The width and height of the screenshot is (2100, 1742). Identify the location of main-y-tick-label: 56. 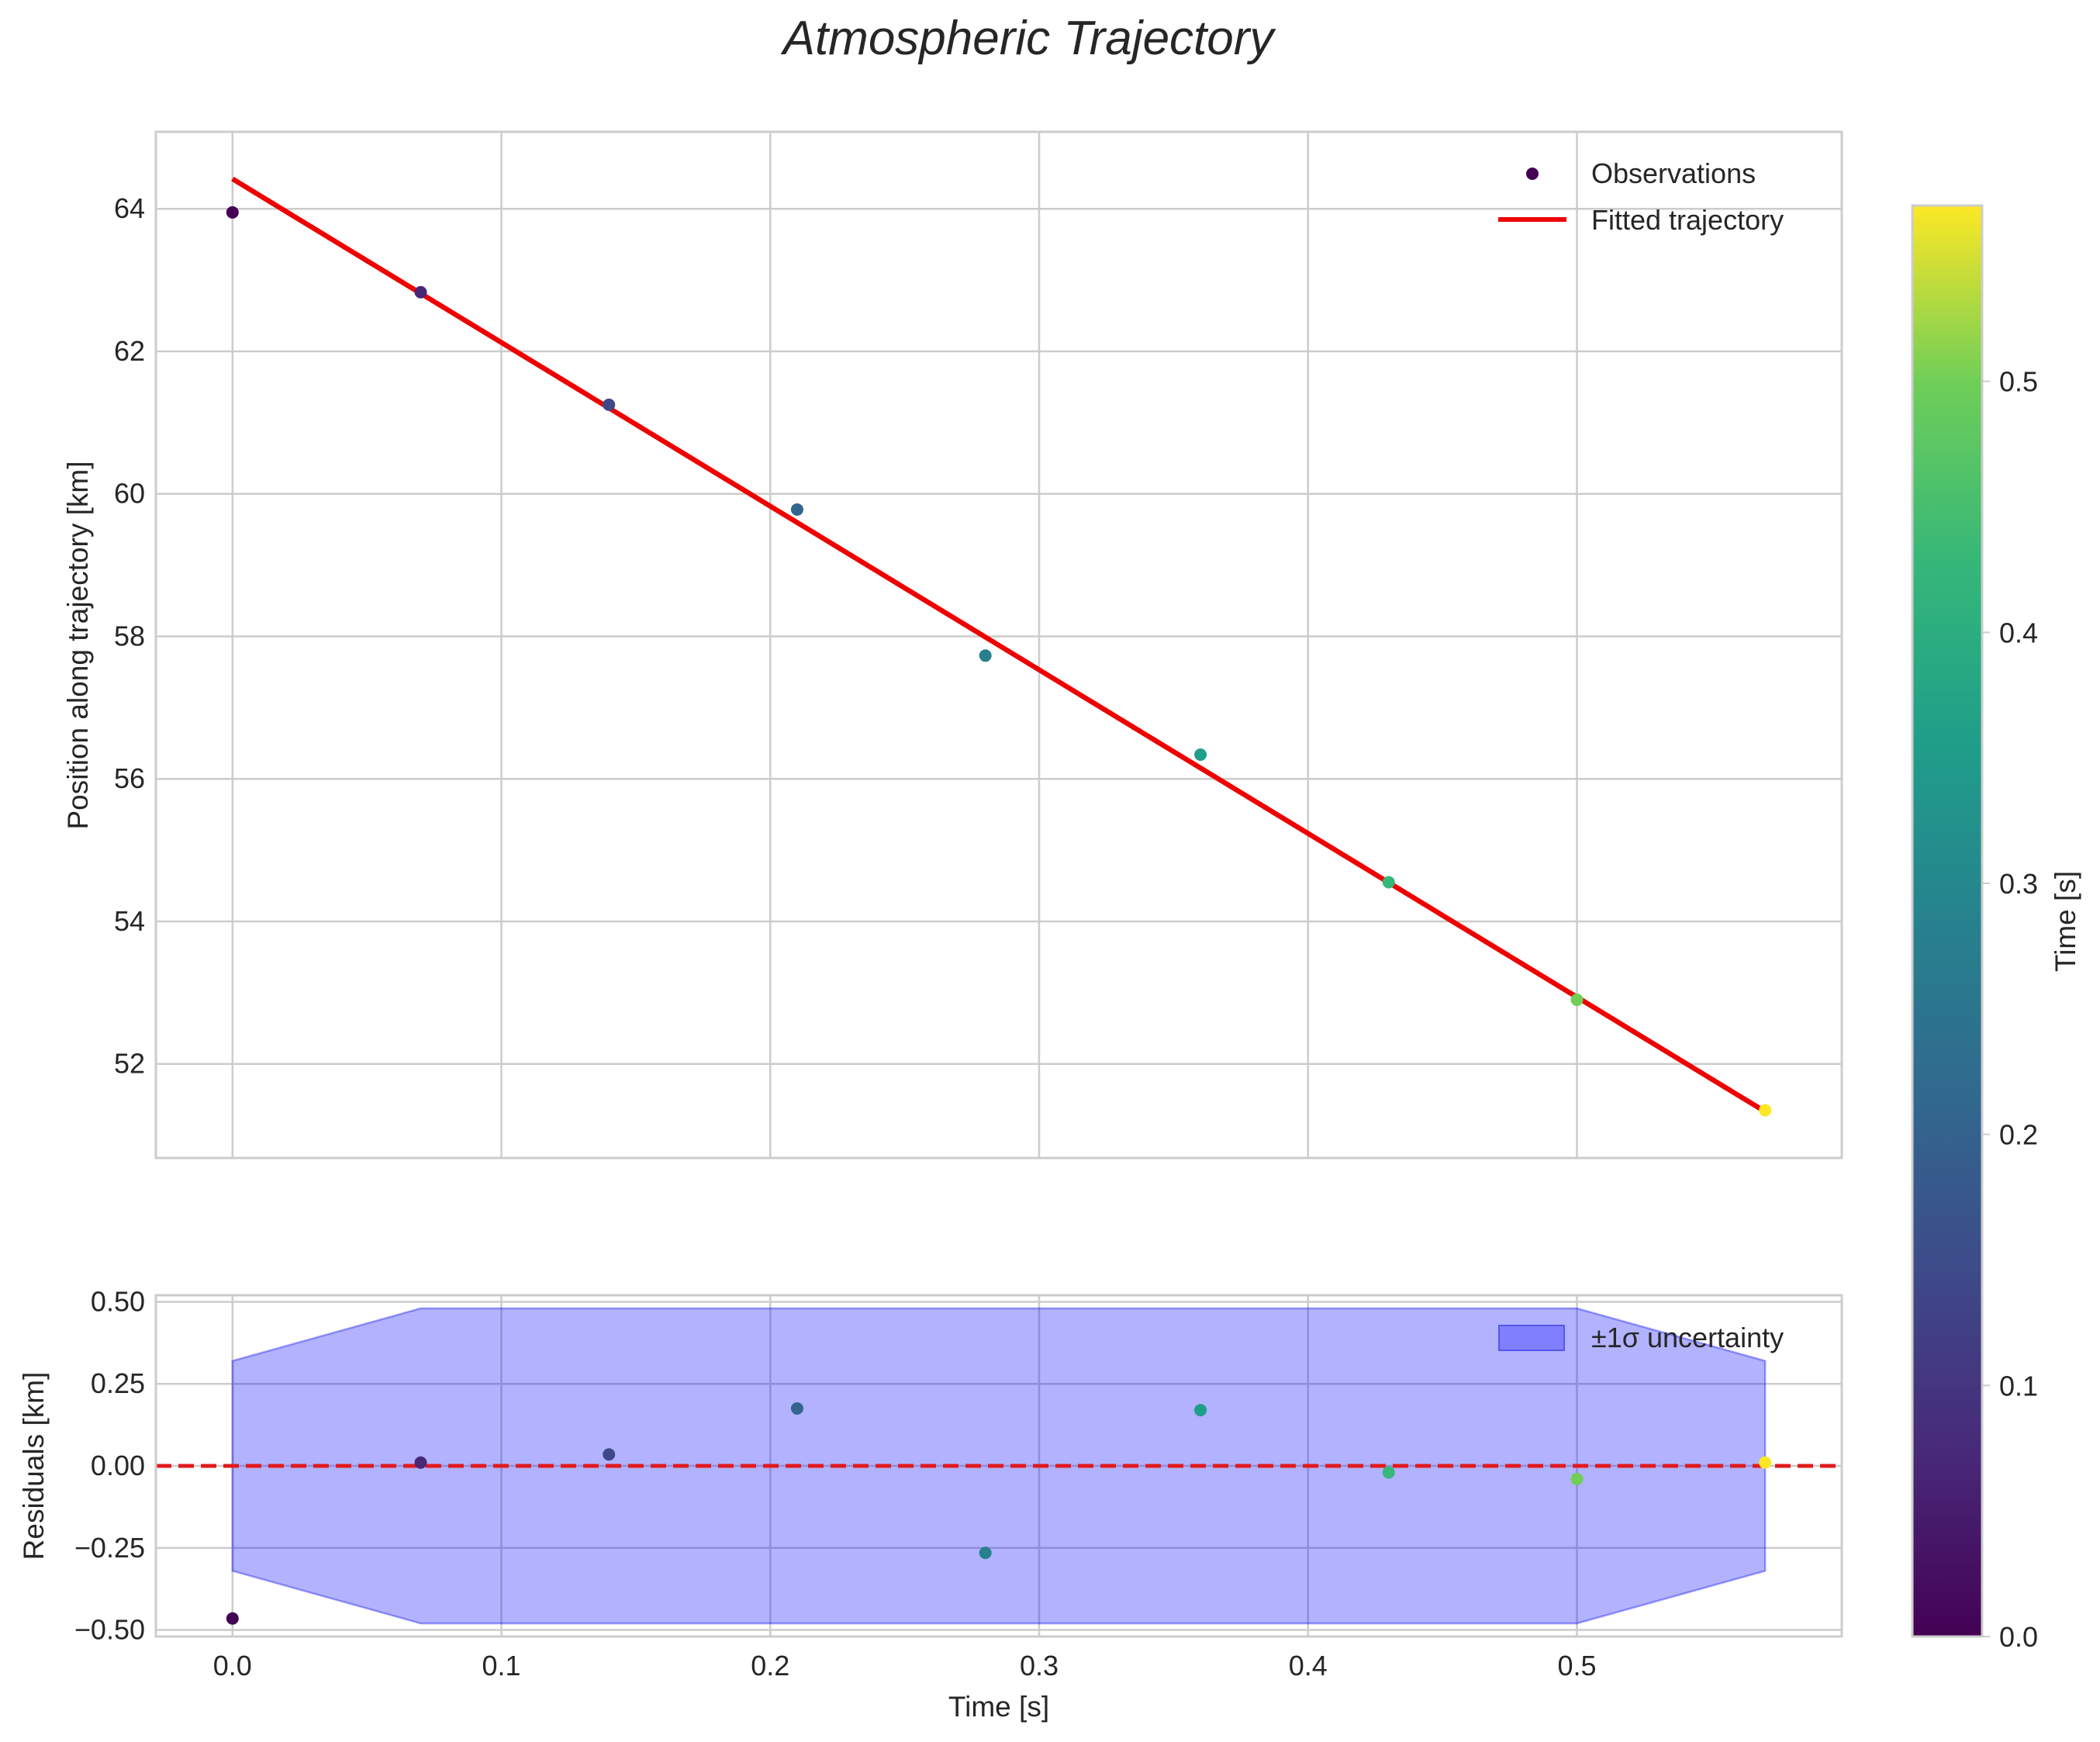
(129, 778).